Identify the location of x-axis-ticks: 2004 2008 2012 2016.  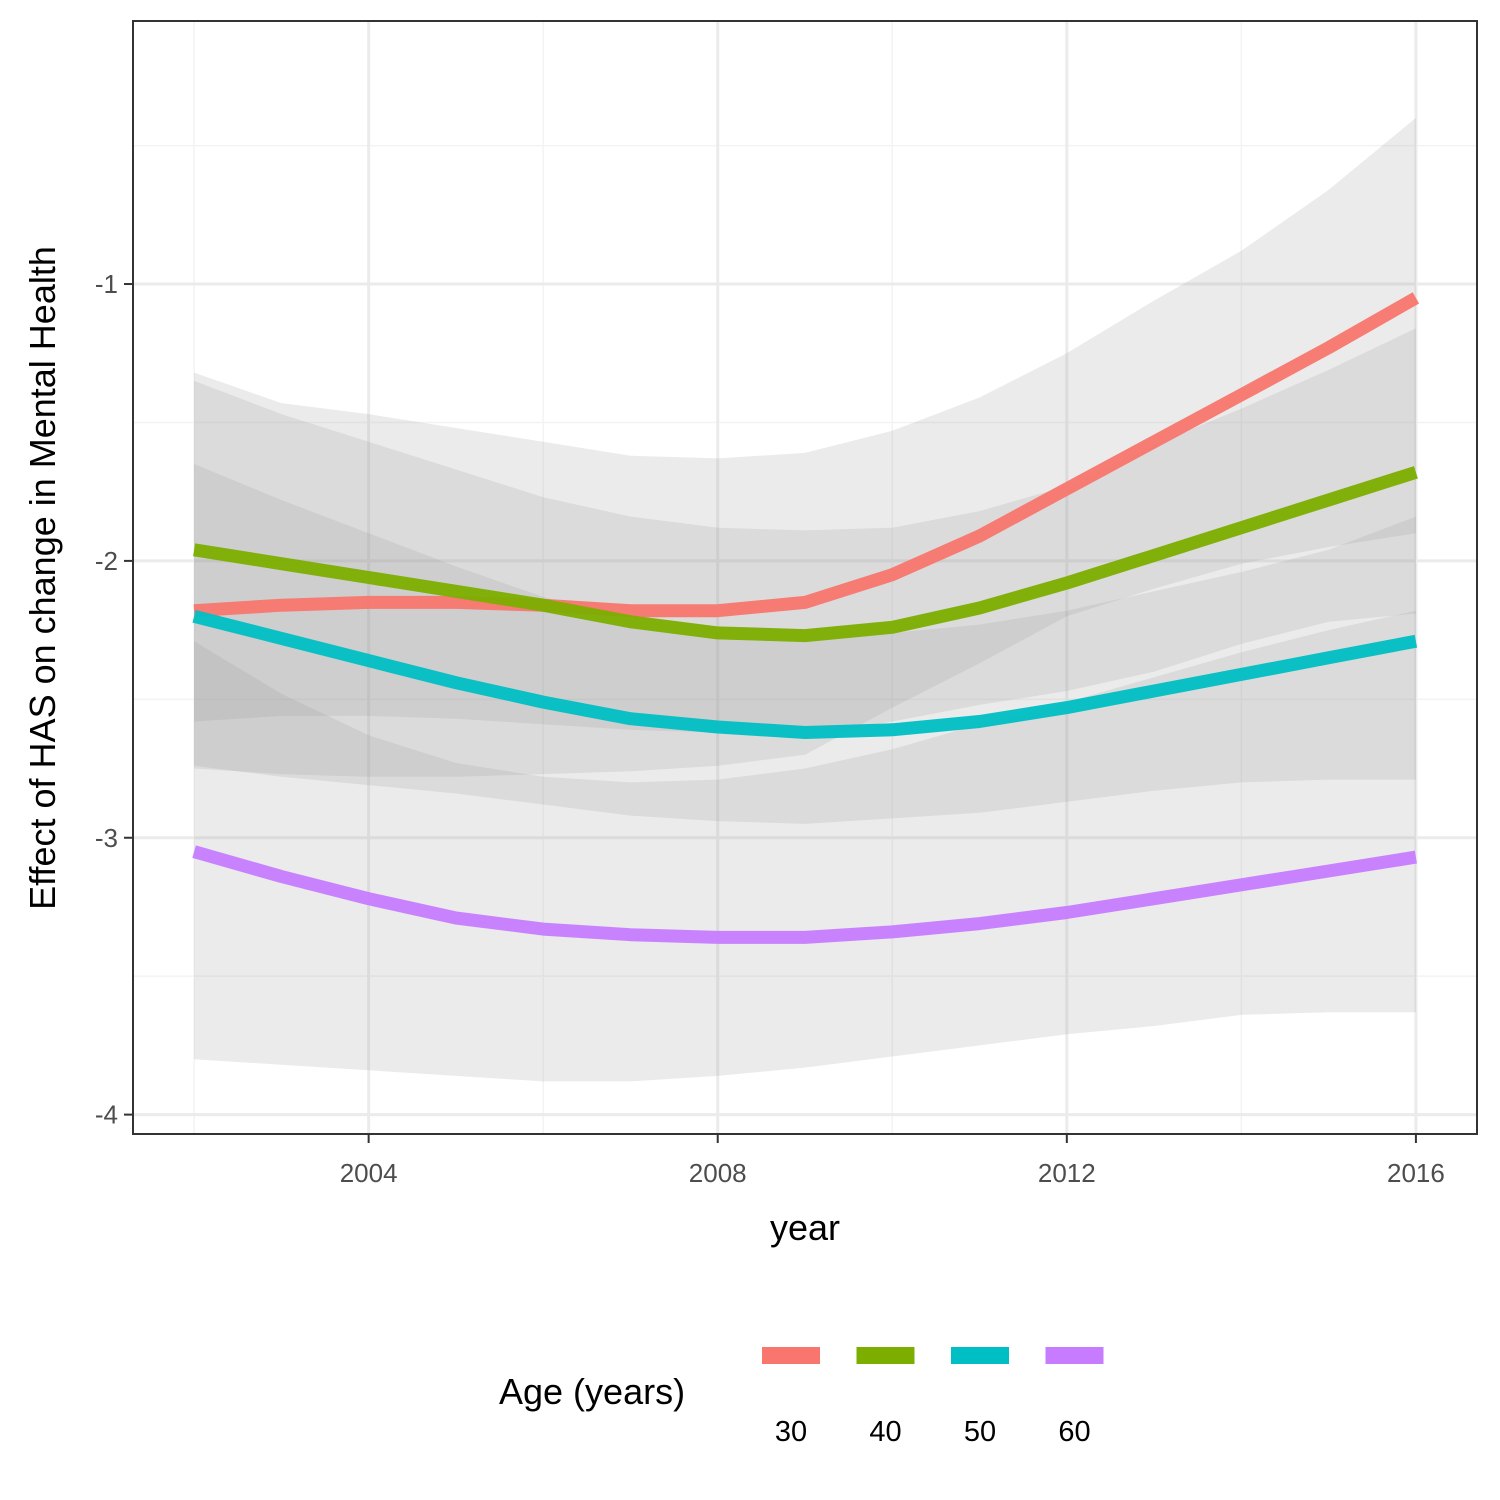
(892, 1161).